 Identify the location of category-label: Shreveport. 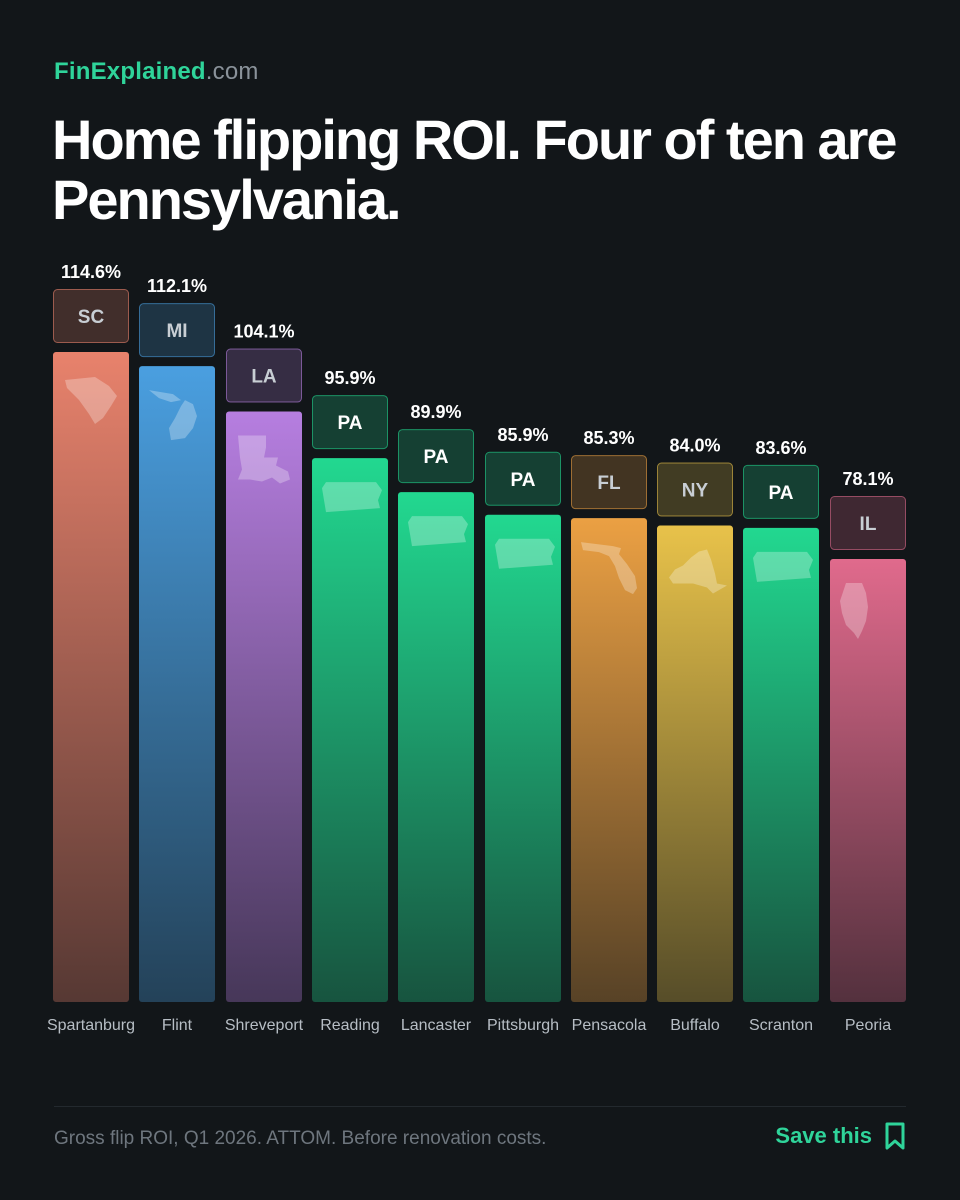
(264, 1025).